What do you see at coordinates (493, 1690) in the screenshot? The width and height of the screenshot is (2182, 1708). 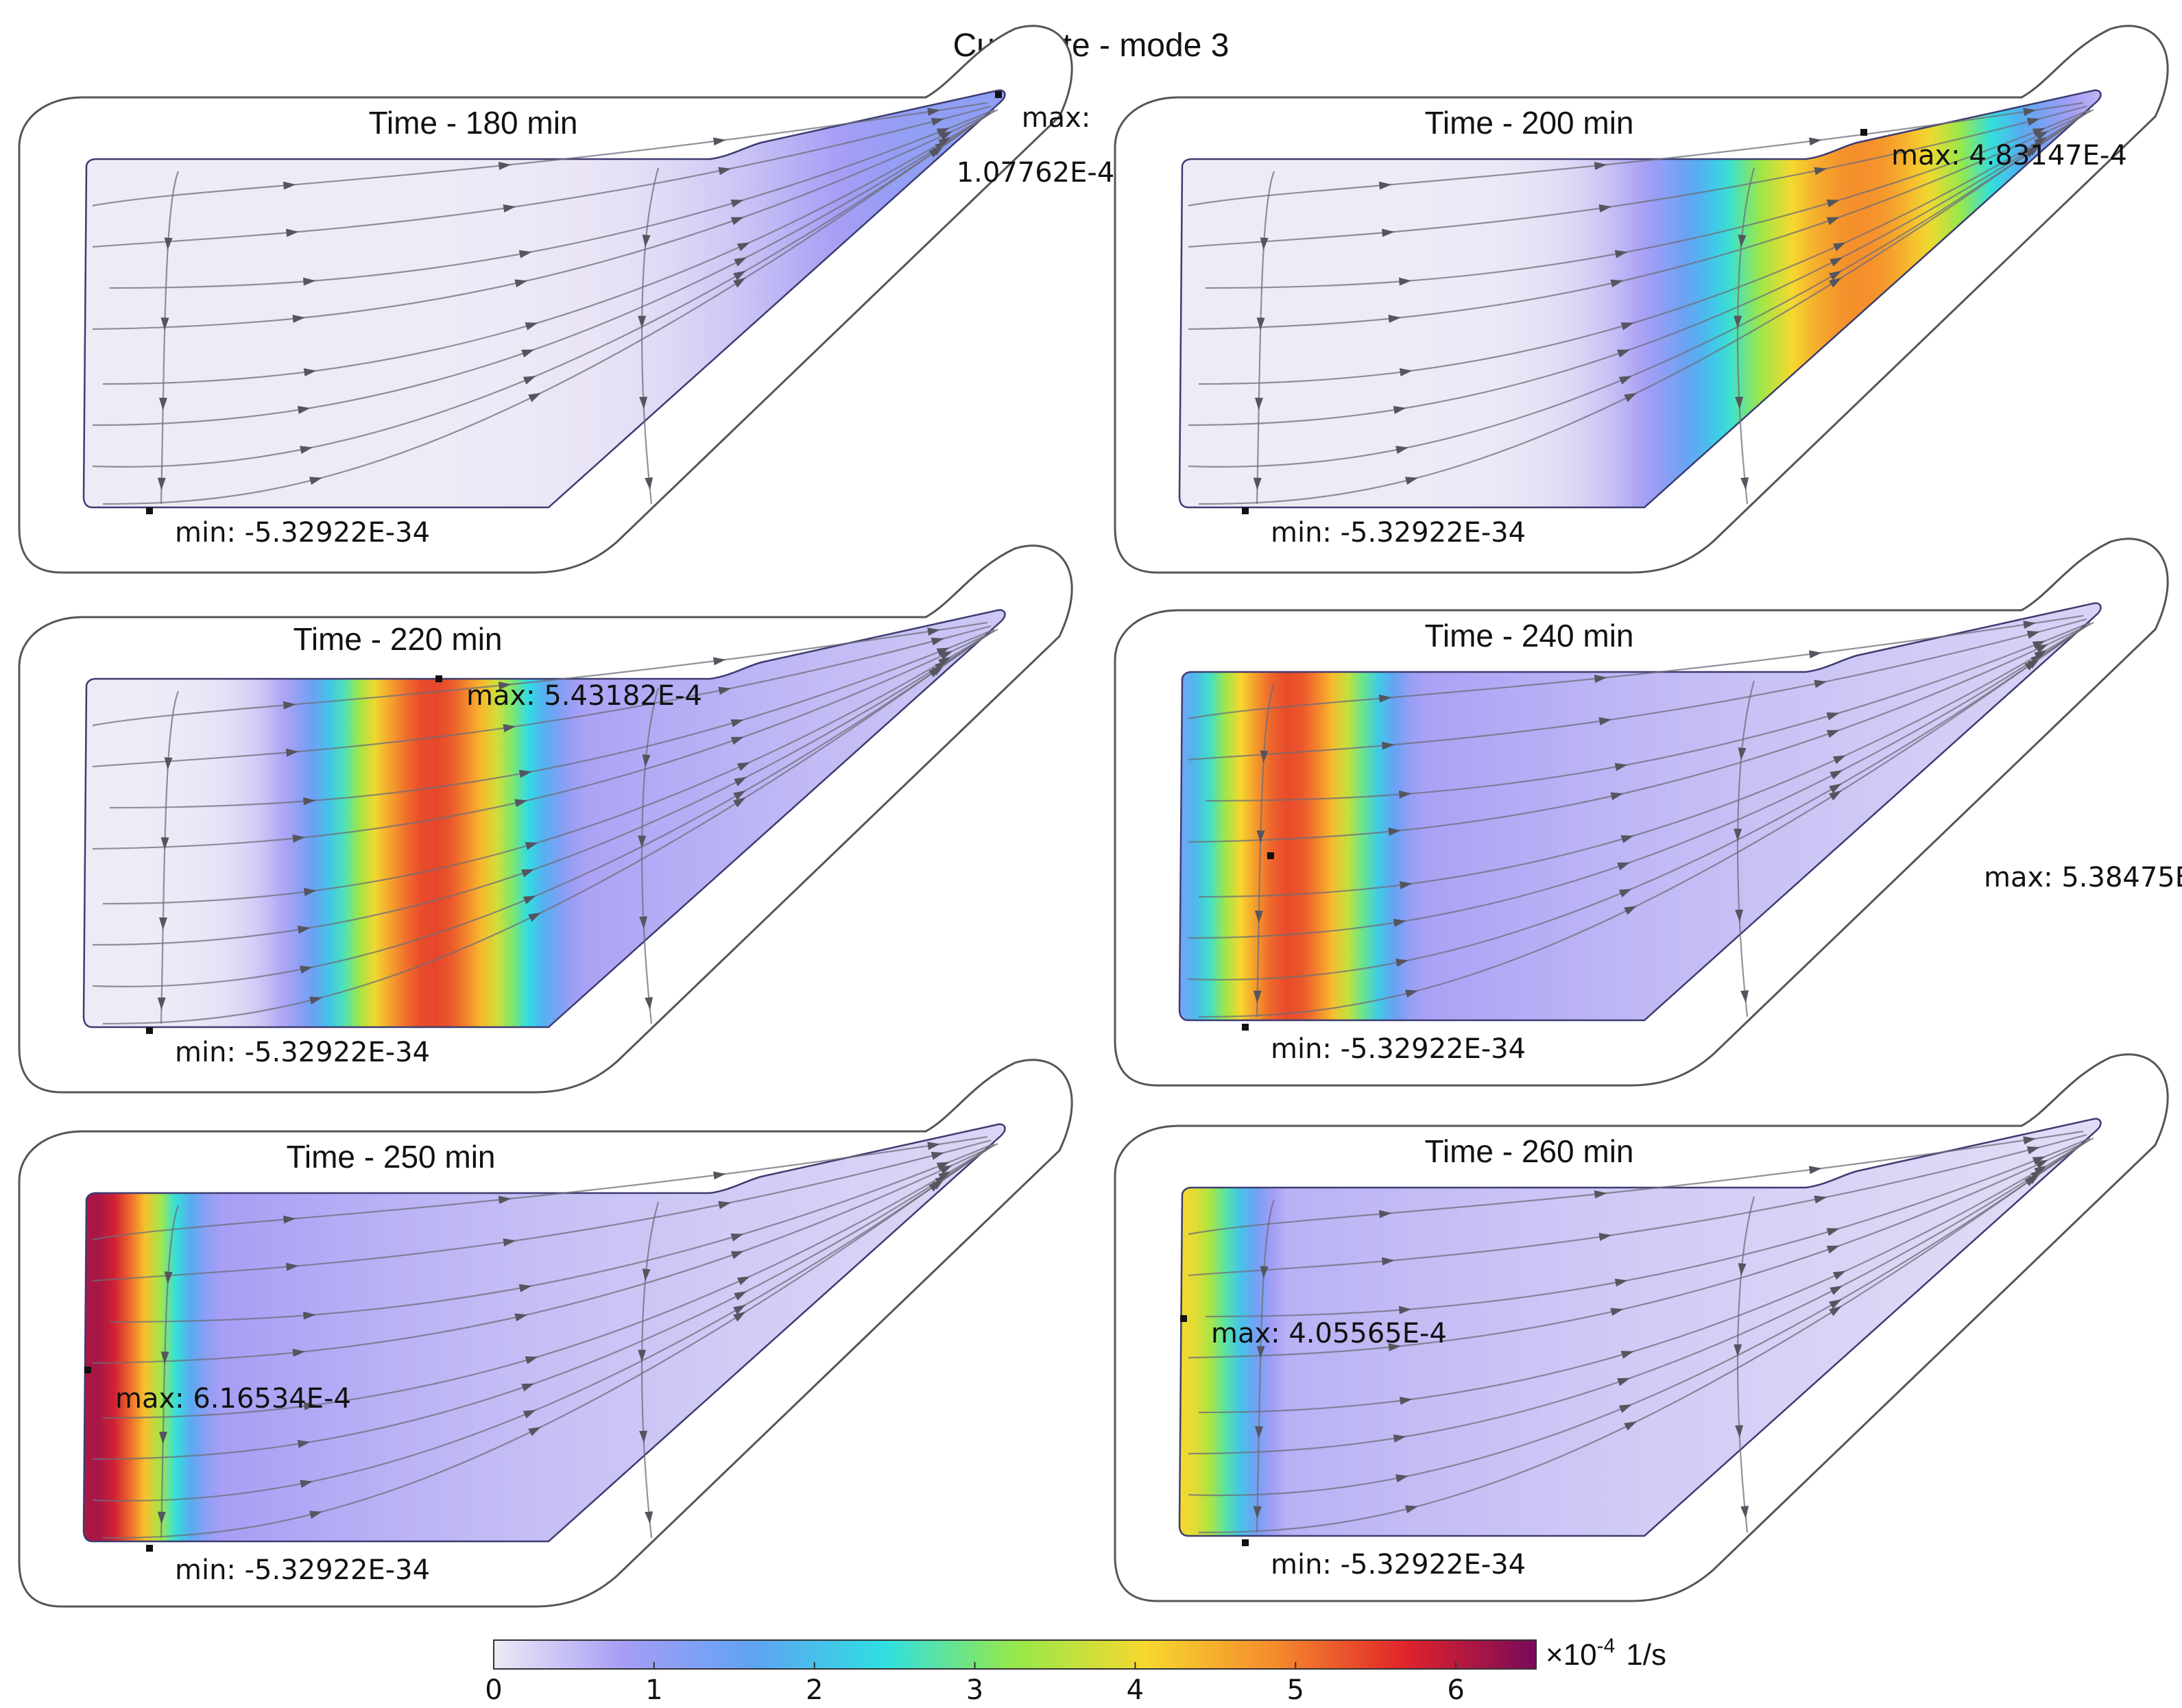 I see `colorbar-tick-label: 0` at bounding box center [493, 1690].